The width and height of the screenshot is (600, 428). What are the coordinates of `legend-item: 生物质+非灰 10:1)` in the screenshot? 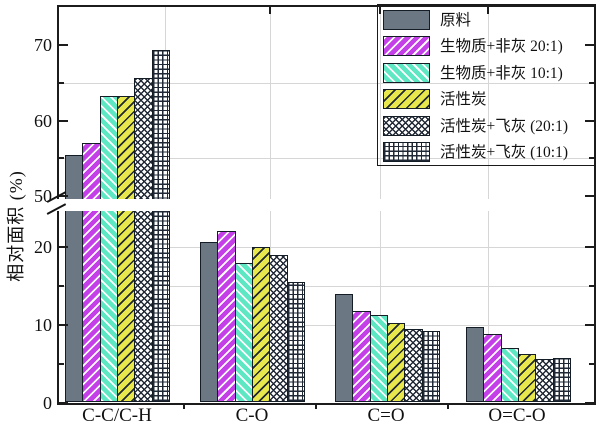 It's located at (485, 73).